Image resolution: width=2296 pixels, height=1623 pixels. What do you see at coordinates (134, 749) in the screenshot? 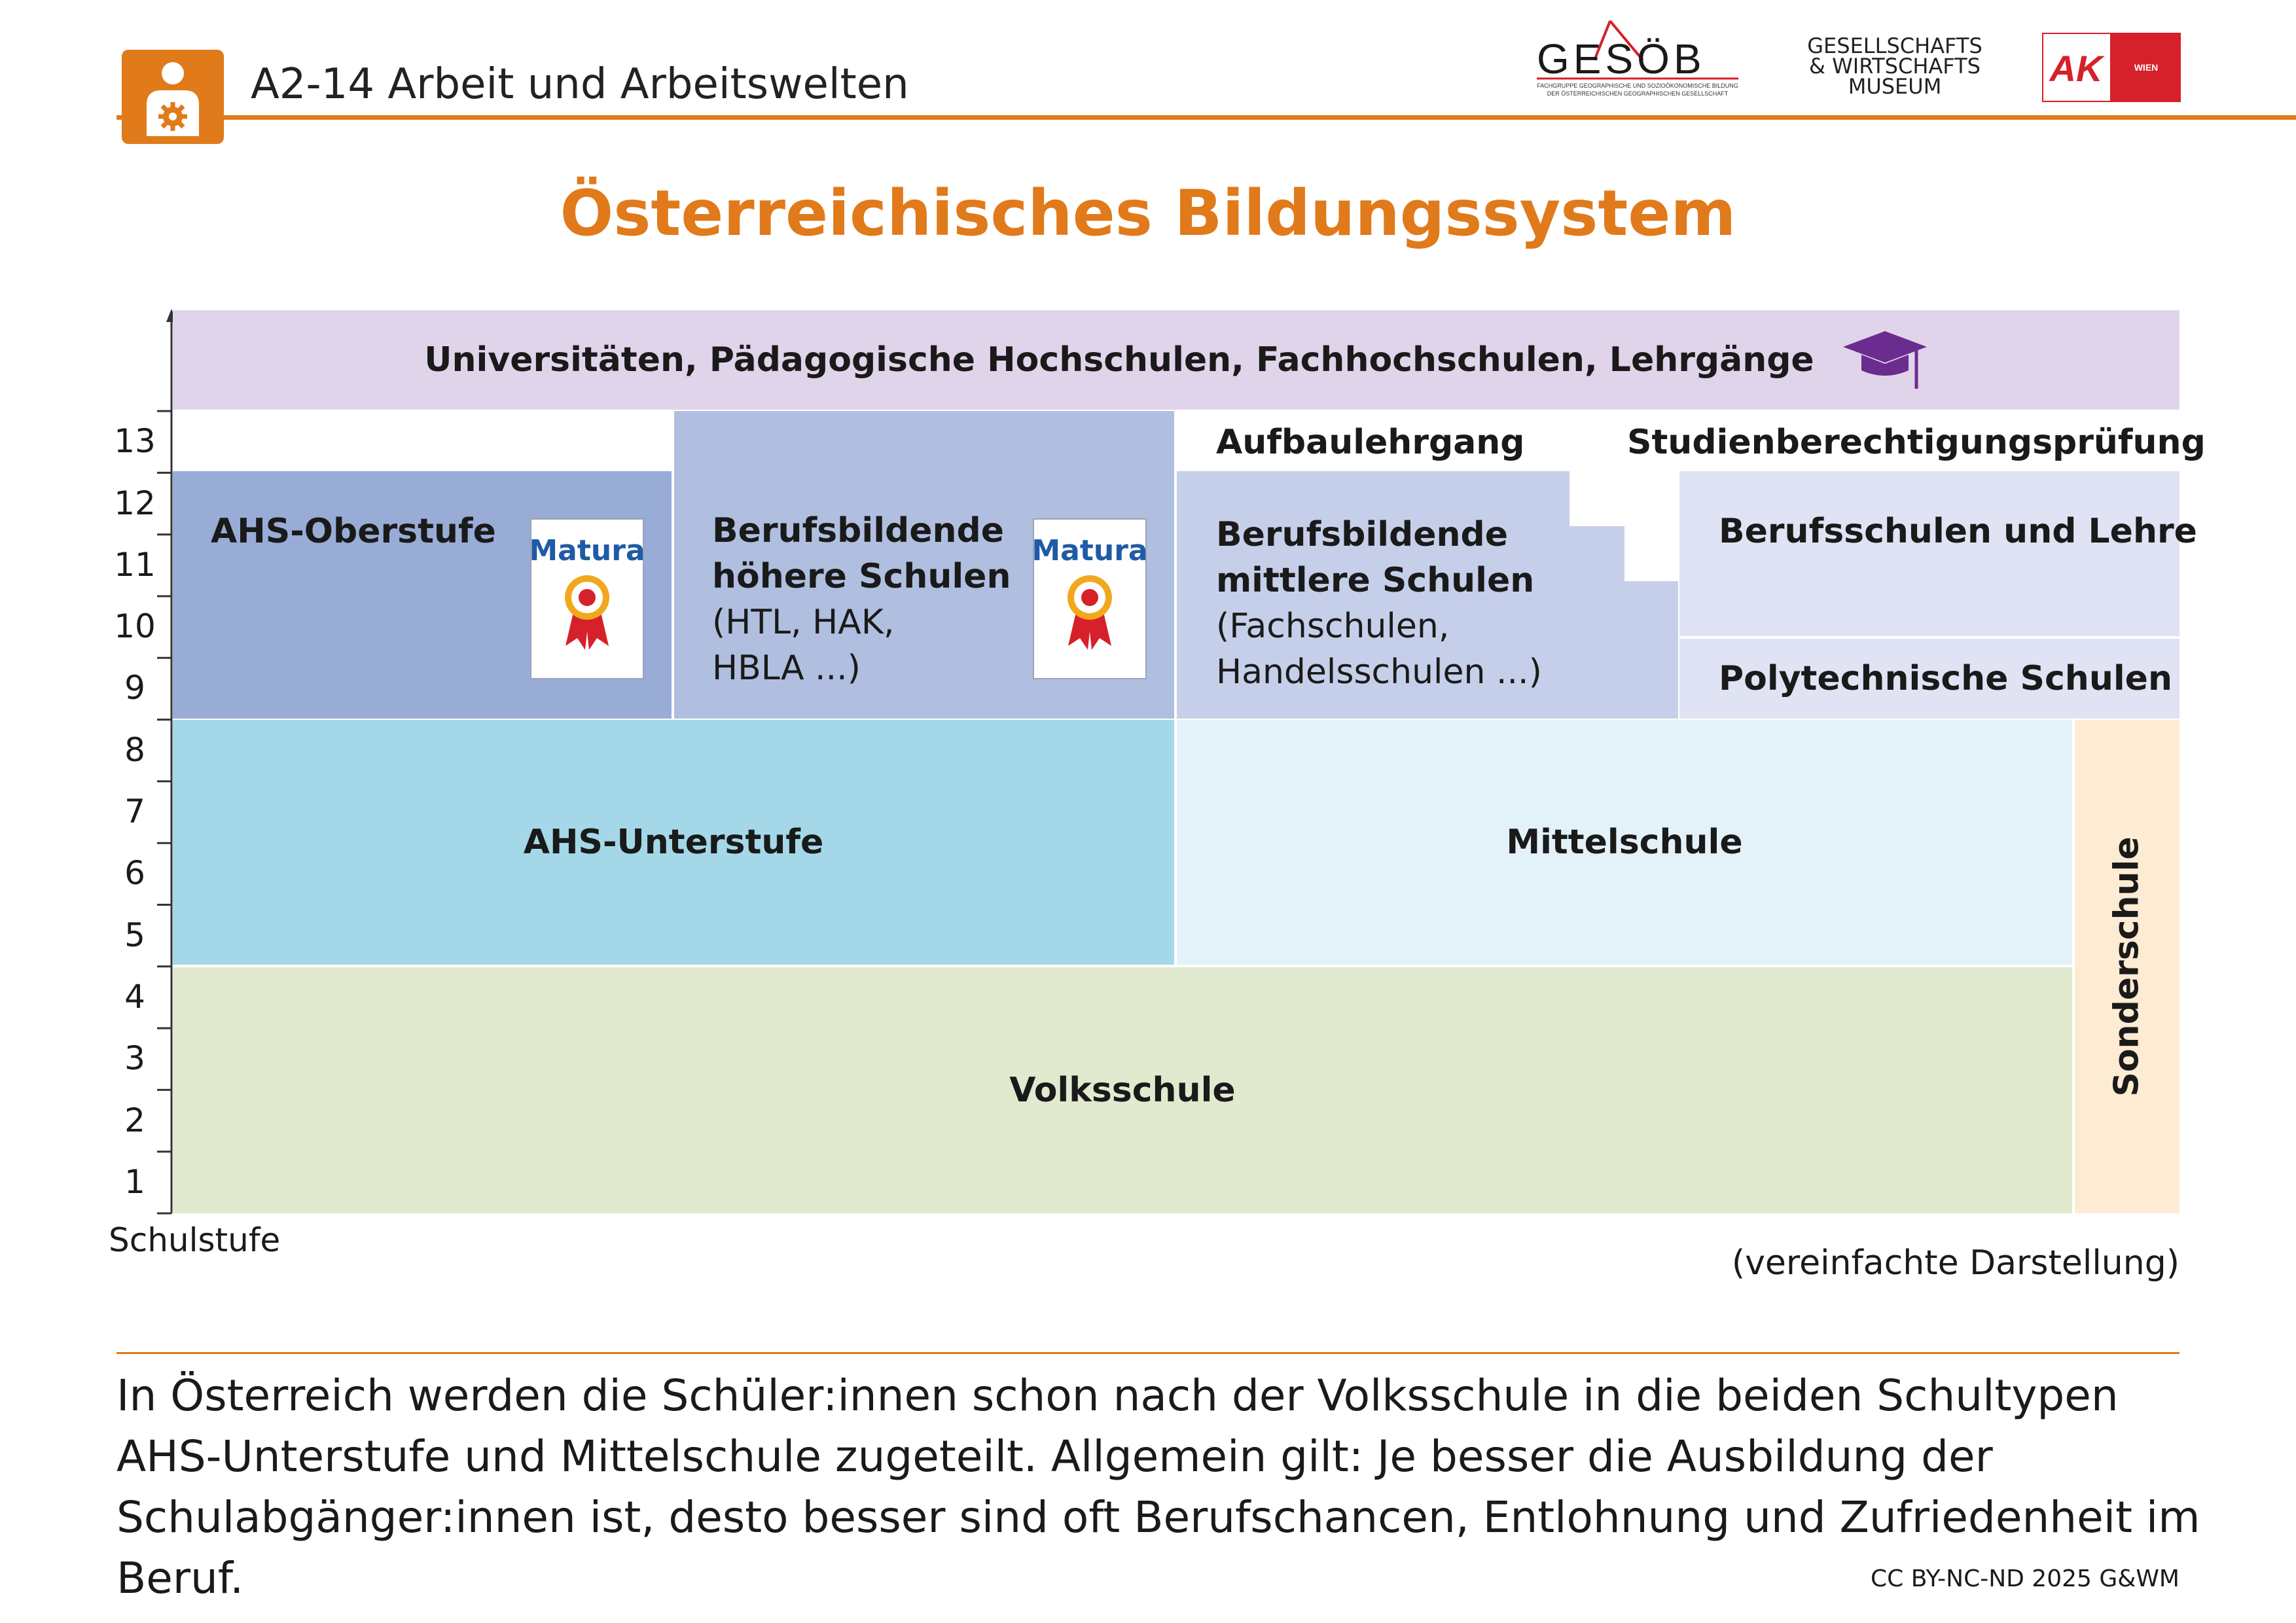
I see `schulstufe-level-label: 8` at bounding box center [134, 749].